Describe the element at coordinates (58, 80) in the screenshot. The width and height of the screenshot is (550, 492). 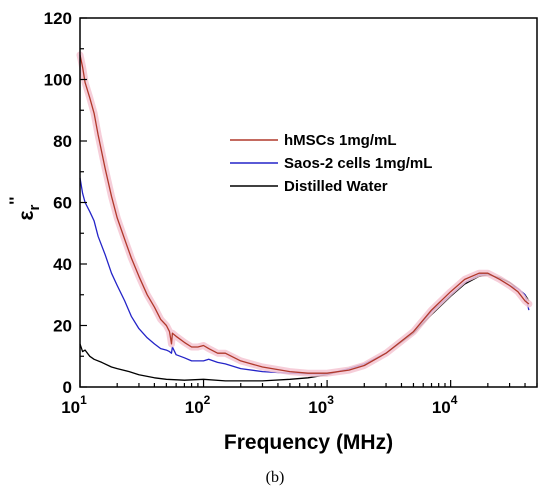
I see `y-tick-label: 100` at that location.